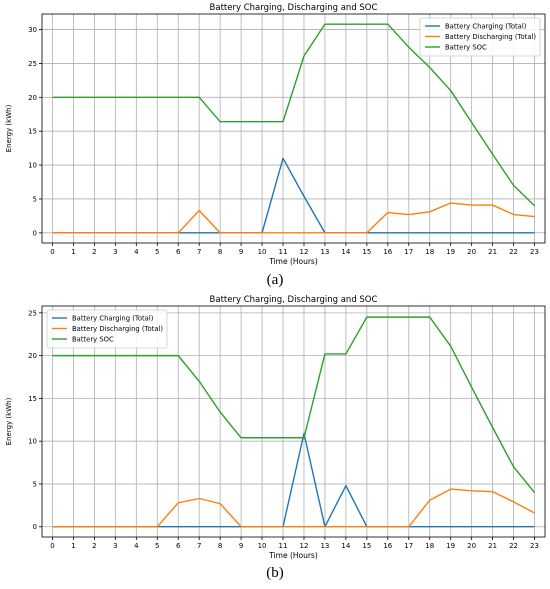 The width and height of the screenshot is (550, 589). What do you see at coordinates (32, 30) in the screenshot?
I see `y-tick-label: 30` at bounding box center [32, 30].